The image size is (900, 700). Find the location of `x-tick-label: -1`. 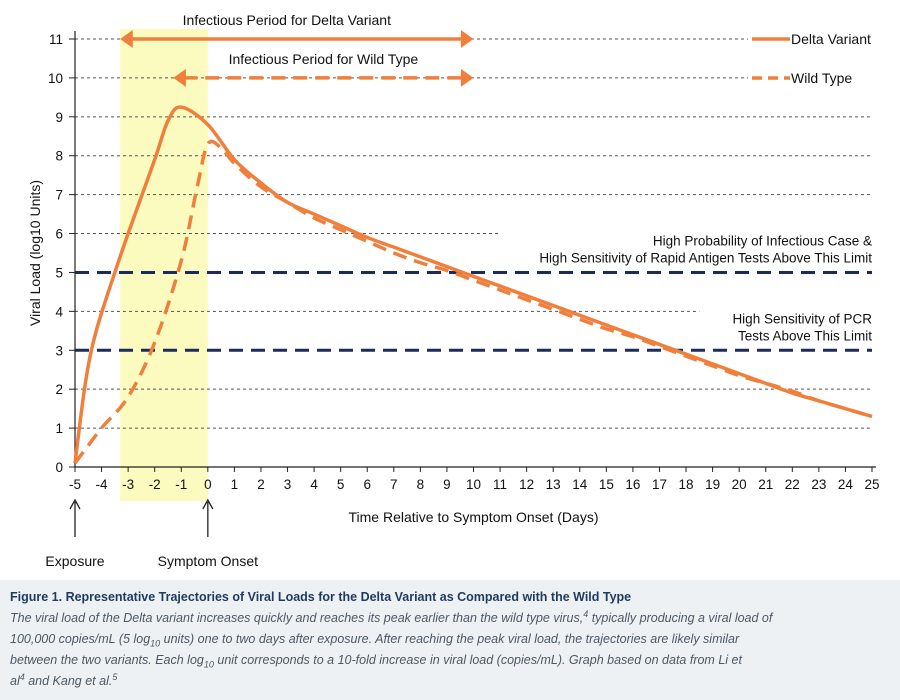

x-tick-label: -1 is located at coordinates (181, 484).